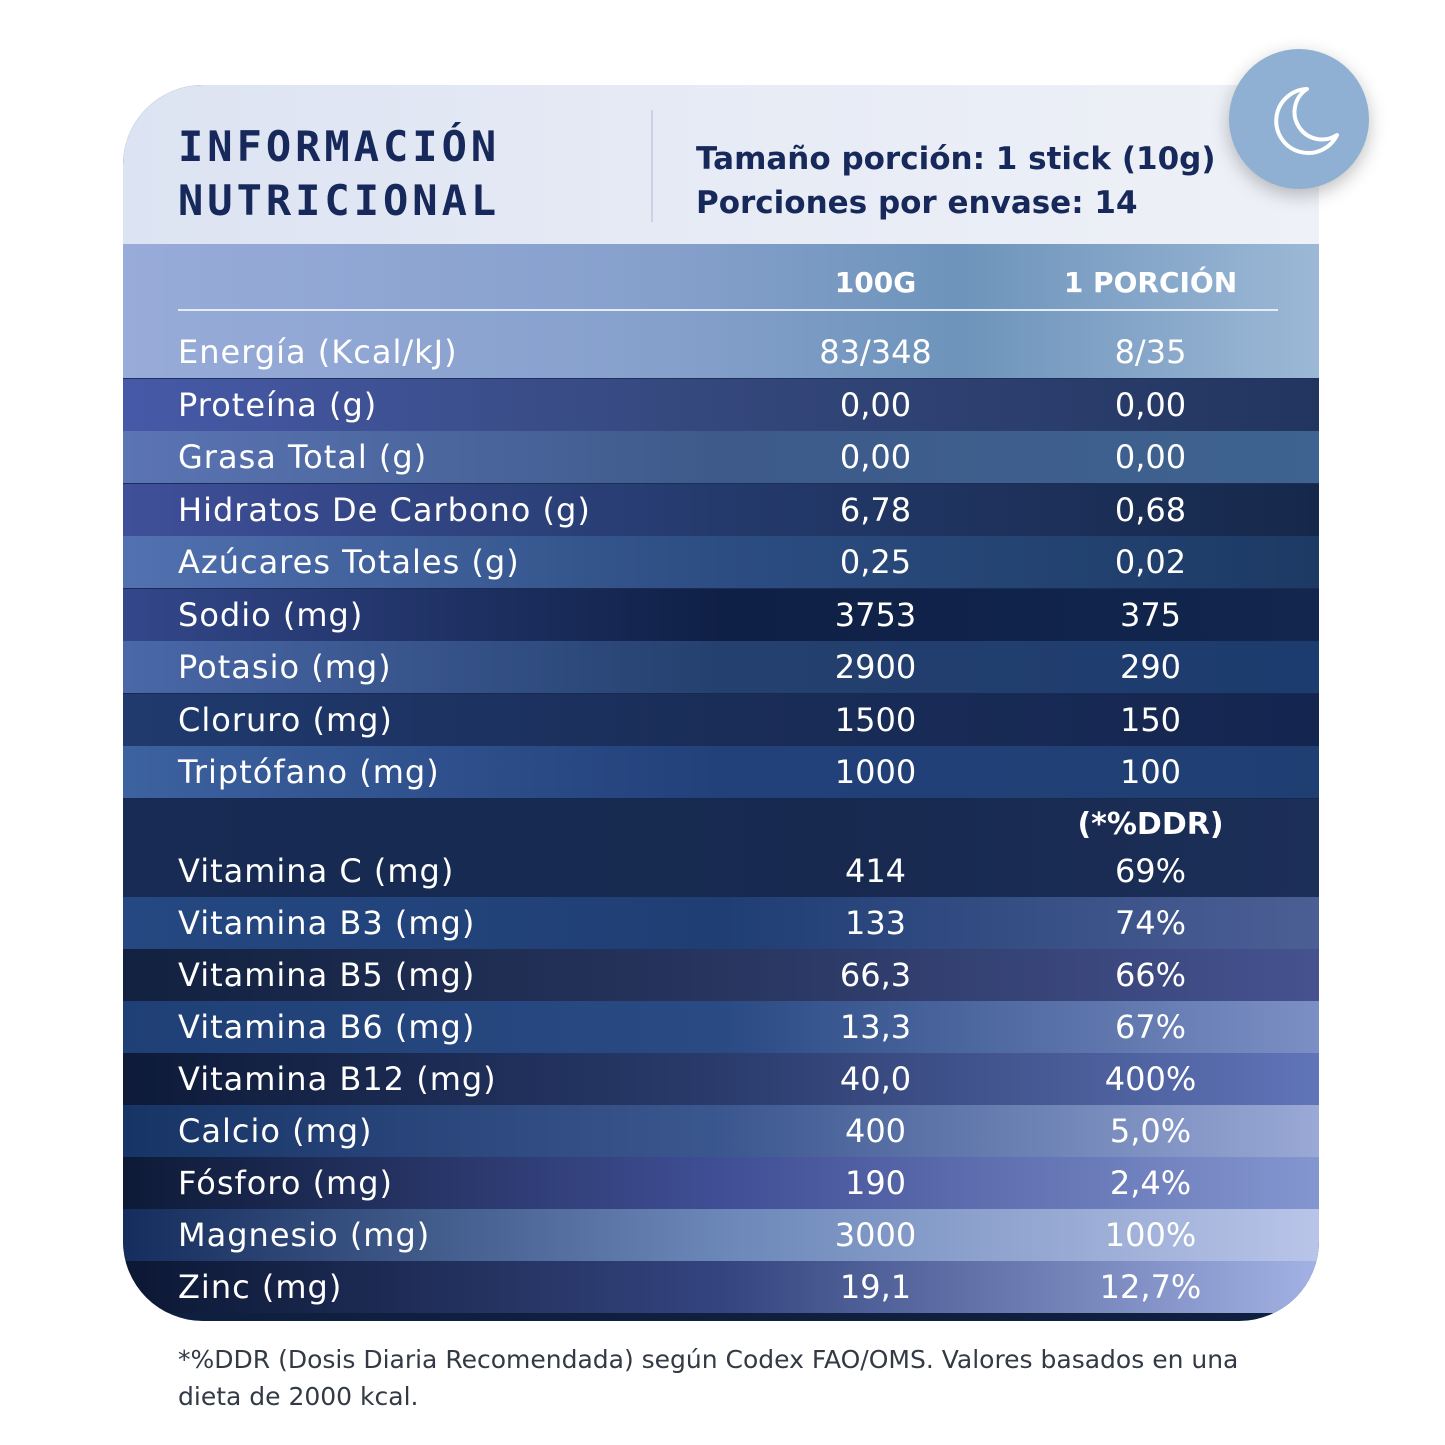 This screenshot has width=1445, height=1445. Describe the element at coordinates (721, 1026) in the screenshot. I see `table-row: Vitamina B6 (mg) 13,3 67%` at that location.